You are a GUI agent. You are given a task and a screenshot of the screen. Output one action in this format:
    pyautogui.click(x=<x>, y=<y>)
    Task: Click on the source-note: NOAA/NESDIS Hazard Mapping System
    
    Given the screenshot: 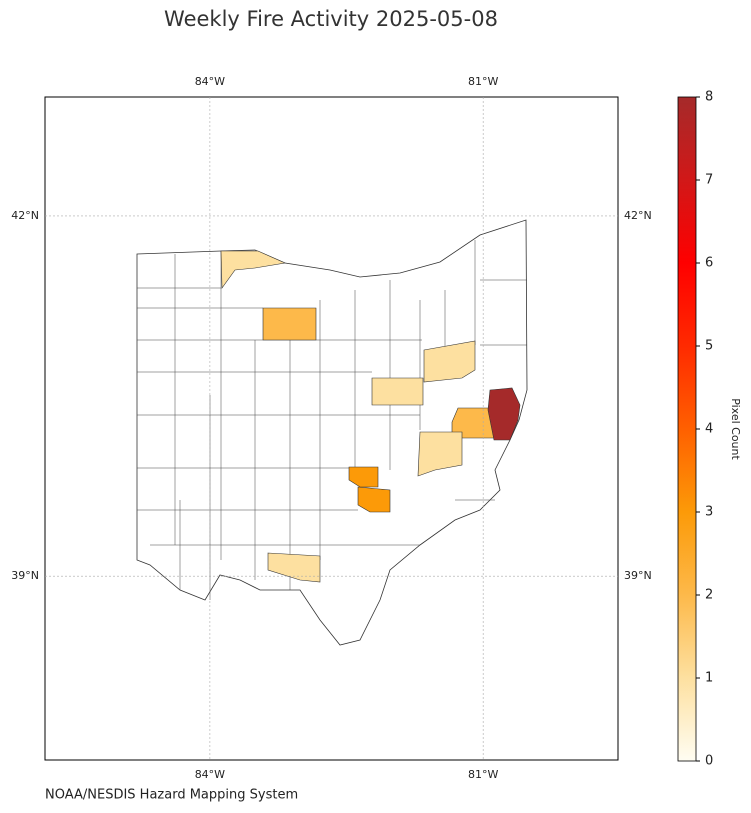 What is the action you would take?
    pyautogui.click(x=171, y=795)
    